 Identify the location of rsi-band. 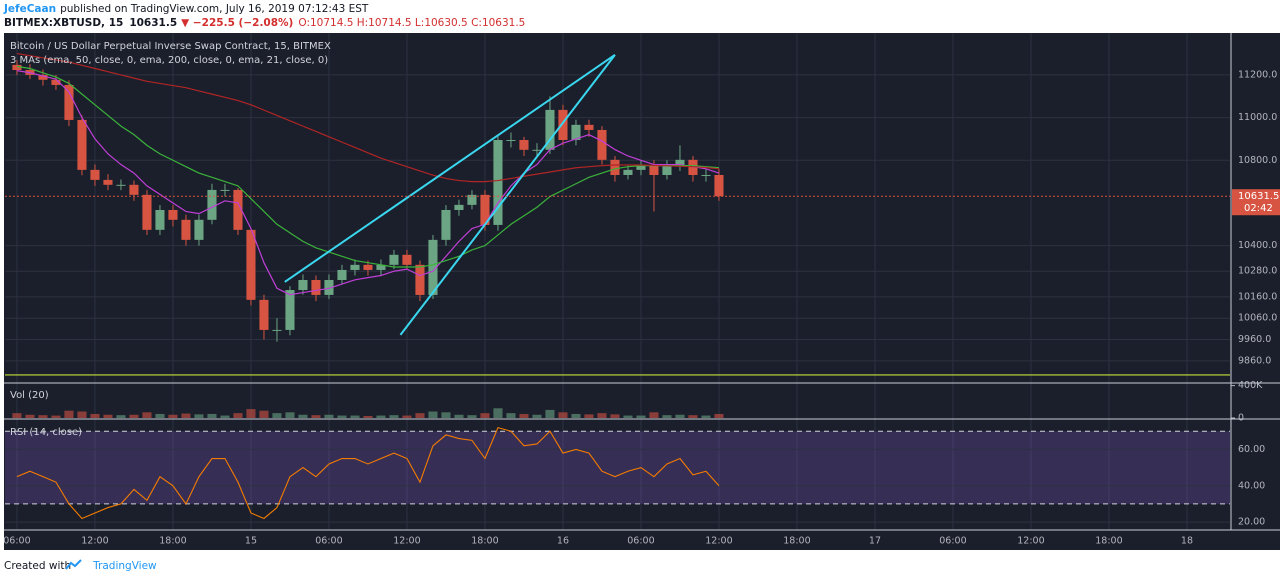
(617, 467).